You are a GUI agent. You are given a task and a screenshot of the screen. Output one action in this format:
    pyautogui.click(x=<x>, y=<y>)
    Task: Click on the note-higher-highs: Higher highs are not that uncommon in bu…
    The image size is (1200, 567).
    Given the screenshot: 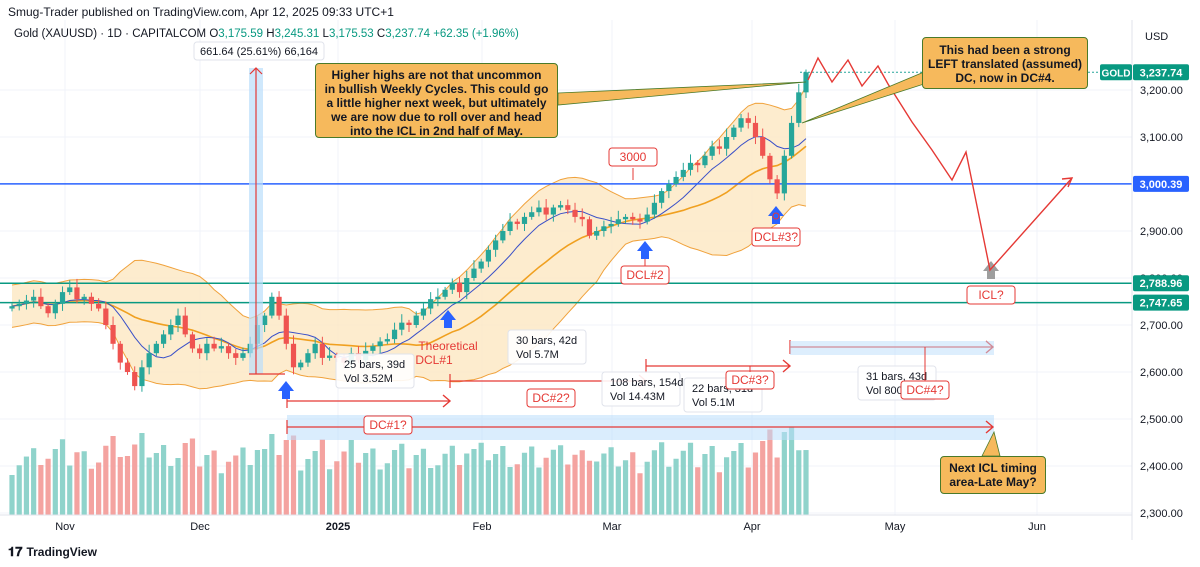 What is the action you would take?
    pyautogui.click(x=436, y=100)
    